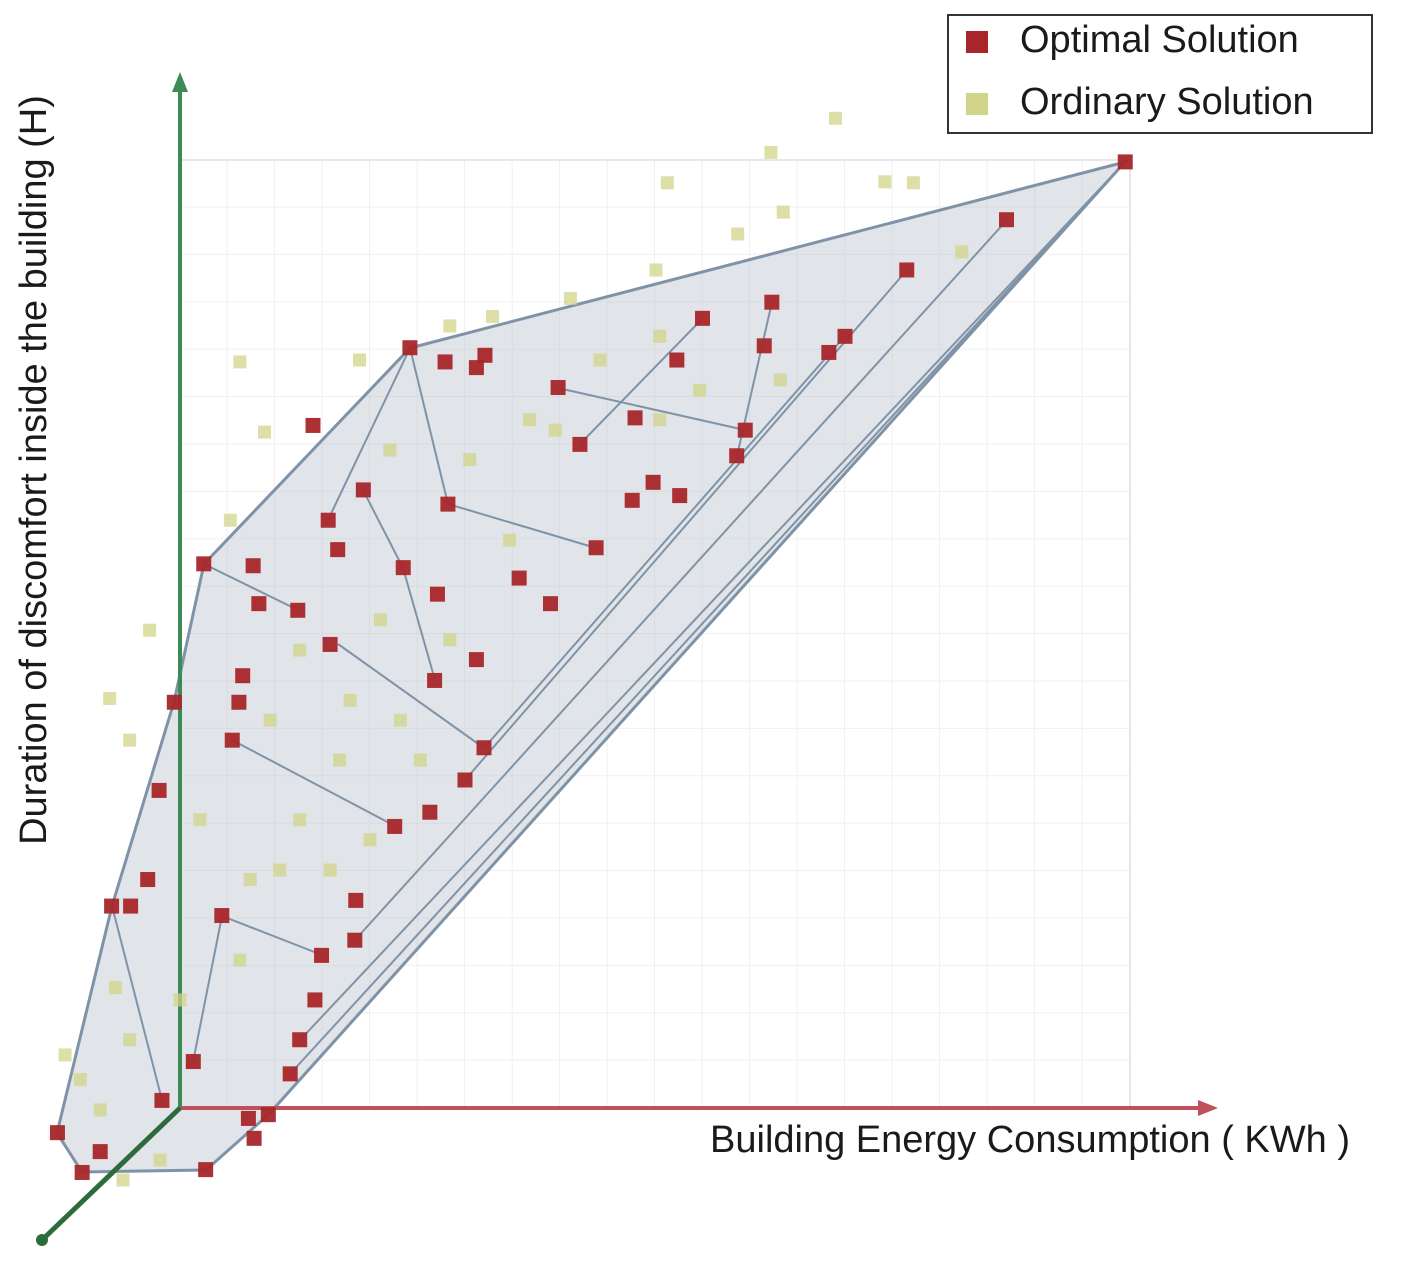 The width and height of the screenshot is (1402, 1268). What do you see at coordinates (1160, 74) in the screenshot?
I see `legend-box` at bounding box center [1160, 74].